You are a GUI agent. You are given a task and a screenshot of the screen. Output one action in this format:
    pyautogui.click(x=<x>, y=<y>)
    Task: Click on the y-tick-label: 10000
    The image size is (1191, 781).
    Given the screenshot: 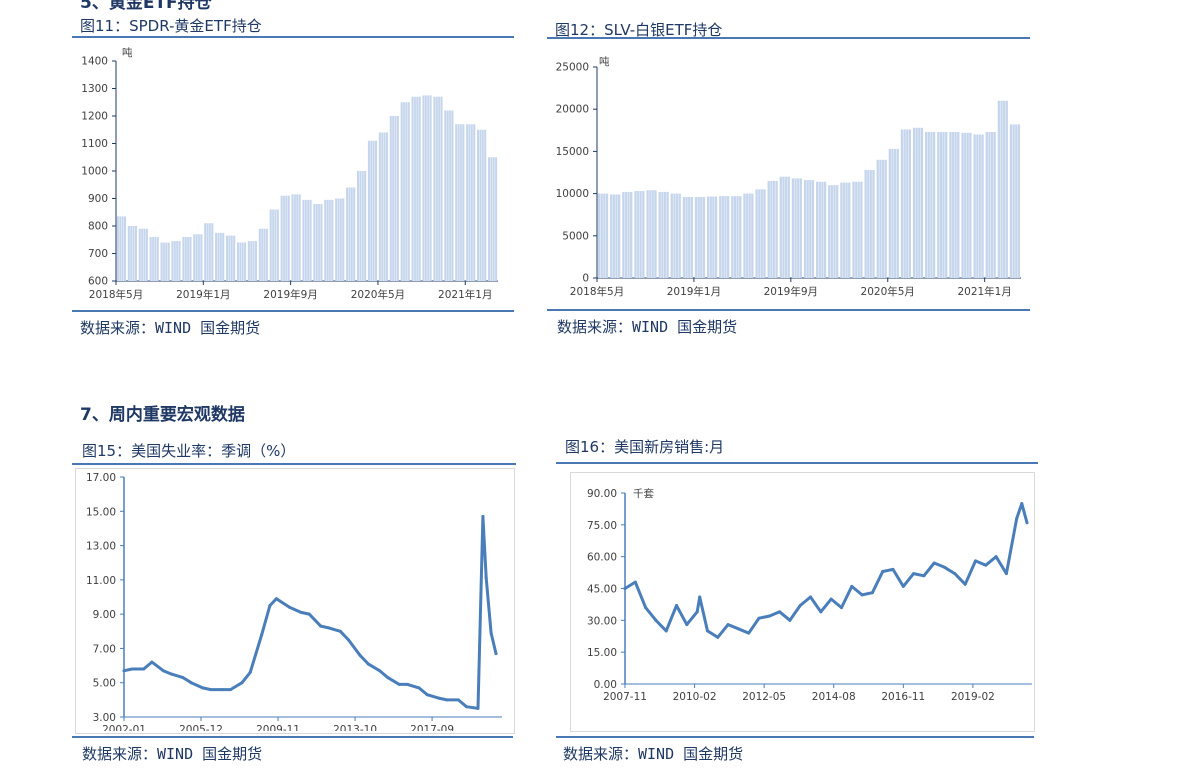 What is the action you would take?
    pyautogui.click(x=572, y=194)
    